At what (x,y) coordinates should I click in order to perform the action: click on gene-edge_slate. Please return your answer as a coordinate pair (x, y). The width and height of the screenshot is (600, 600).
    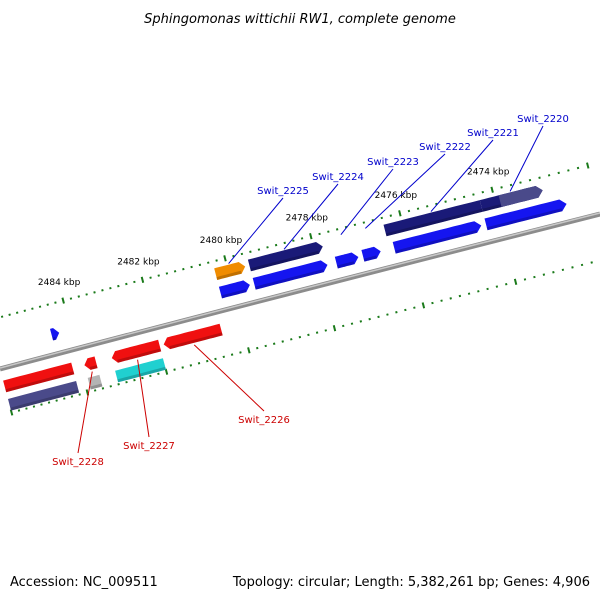
    Looking at the image, I should click on (44, 396).